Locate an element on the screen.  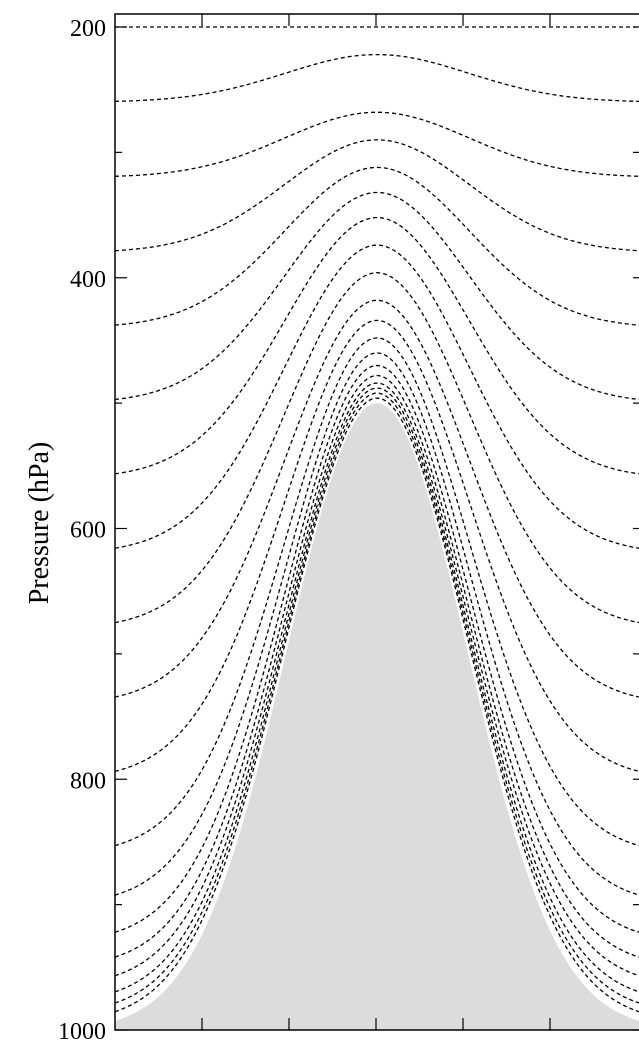
y-tick-label: 600 is located at coordinates (88, 531).